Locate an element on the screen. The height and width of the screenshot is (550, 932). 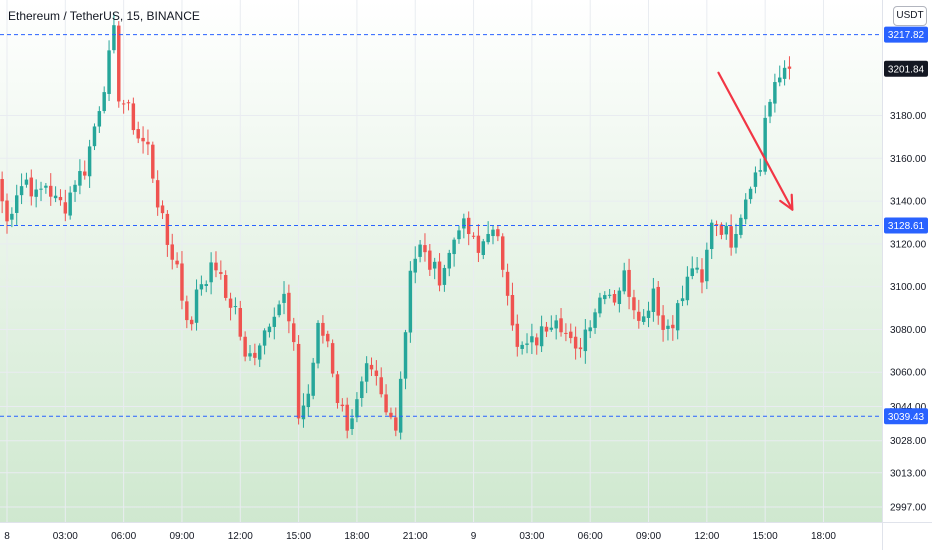
current-price-tag is located at coordinates (906, 68).